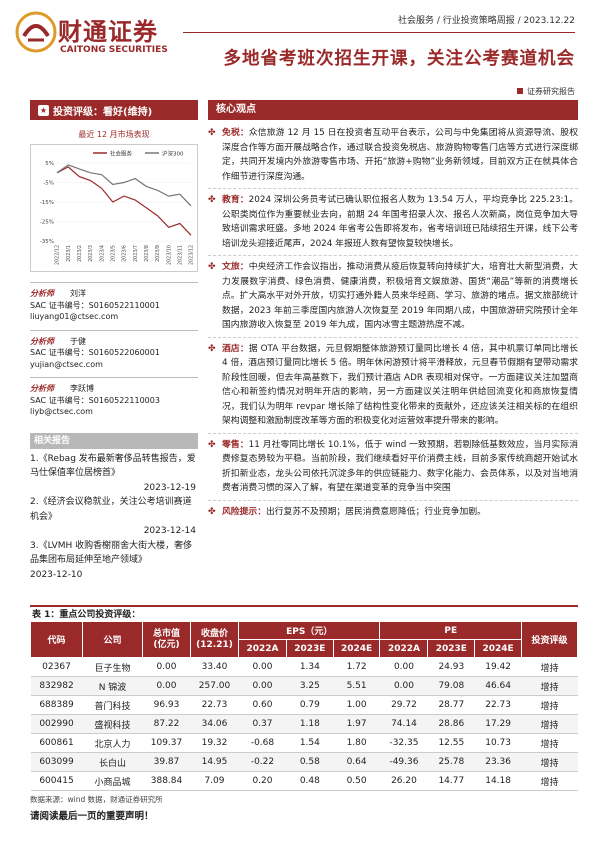 The width and height of the screenshot is (595, 842). What do you see at coordinates (124, 201) in the screenshot?
I see `series-line` at bounding box center [124, 201].